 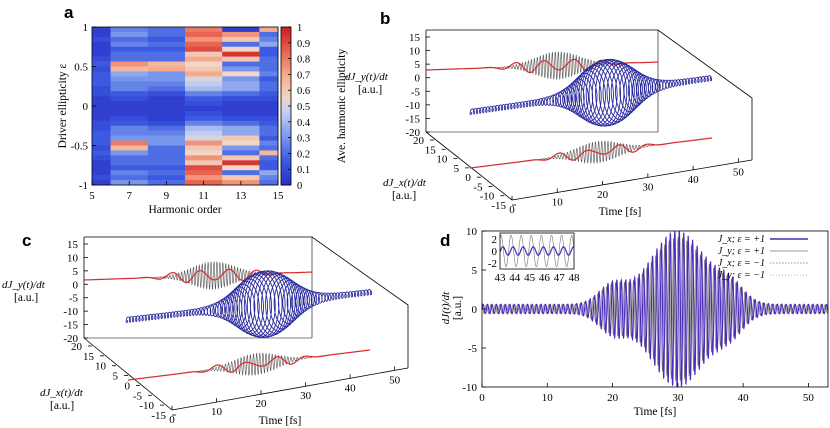 I want to click on heatmap-x-tick-label: 13, so click(x=241, y=196).